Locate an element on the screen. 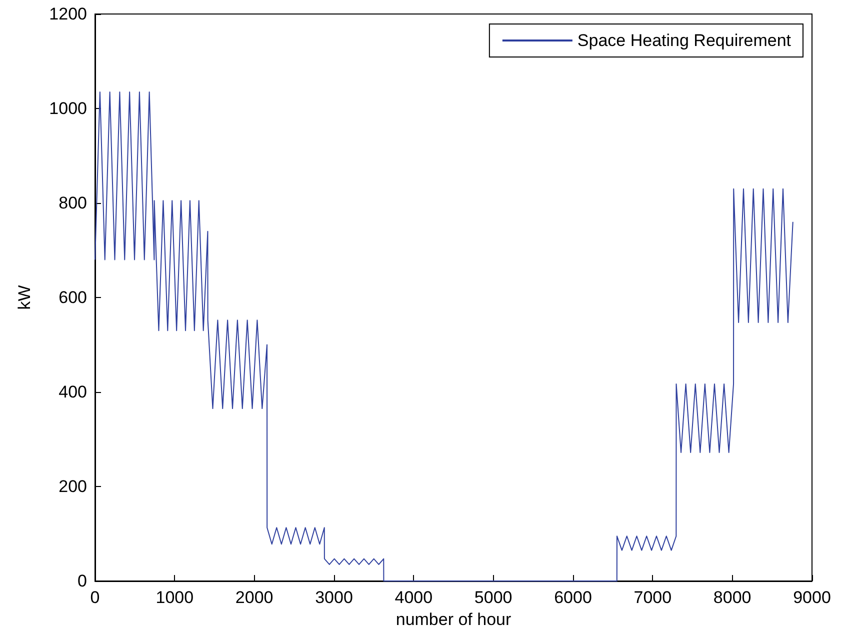  y-tick-label: 600 is located at coordinates (72, 297).